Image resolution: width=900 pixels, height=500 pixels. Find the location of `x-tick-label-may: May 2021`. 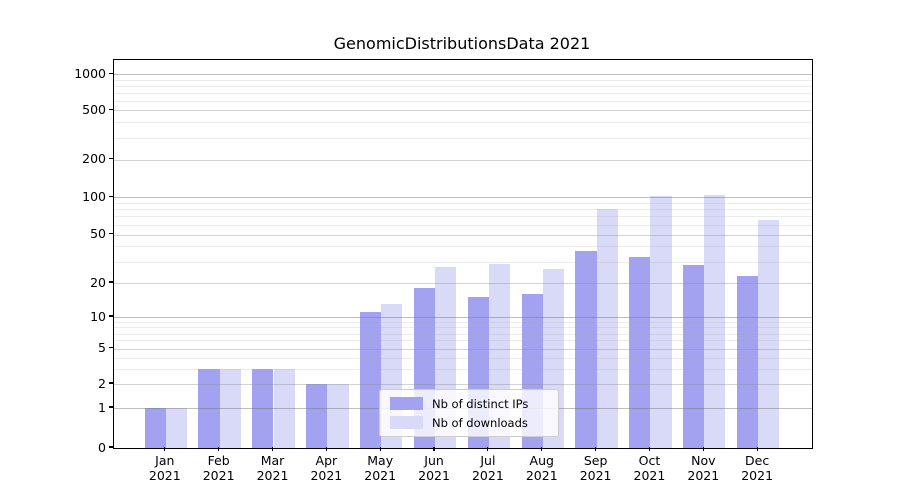

x-tick-label-may: May 2021 is located at coordinates (380, 468).